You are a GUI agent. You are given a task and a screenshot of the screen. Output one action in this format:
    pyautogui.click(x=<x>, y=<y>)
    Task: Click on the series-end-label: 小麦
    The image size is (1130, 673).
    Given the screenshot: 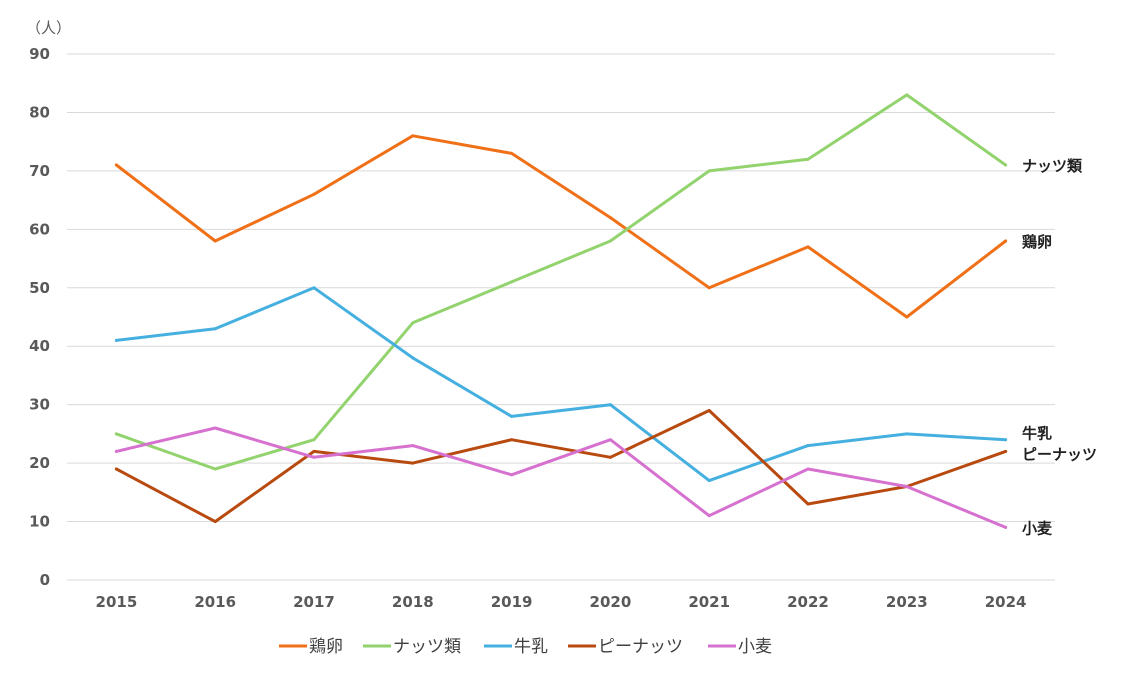 What is the action you would take?
    pyautogui.click(x=1037, y=528)
    